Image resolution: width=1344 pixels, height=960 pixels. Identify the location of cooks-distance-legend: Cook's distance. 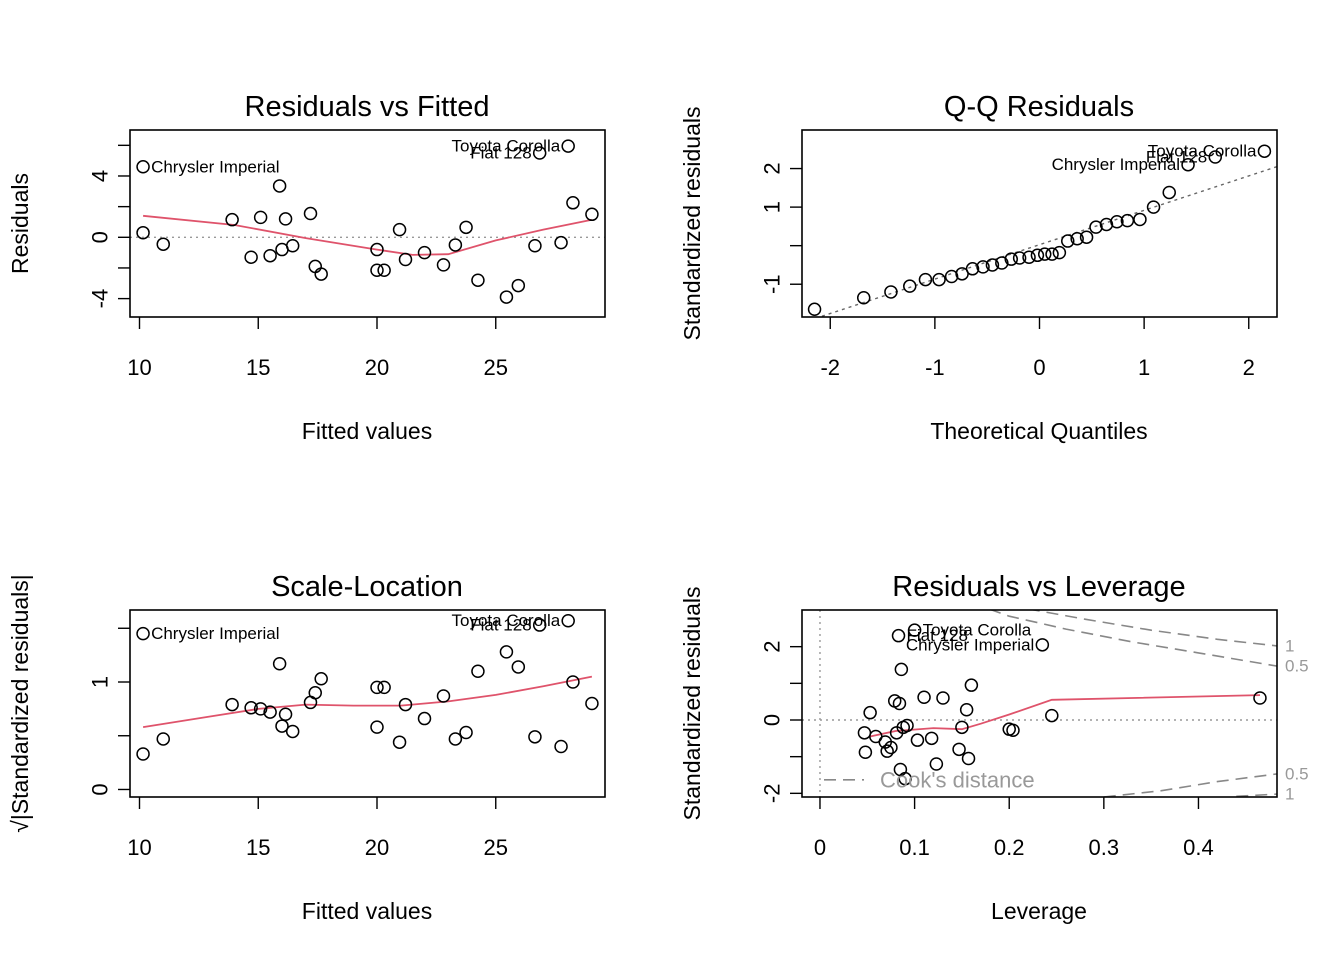
(957, 779).